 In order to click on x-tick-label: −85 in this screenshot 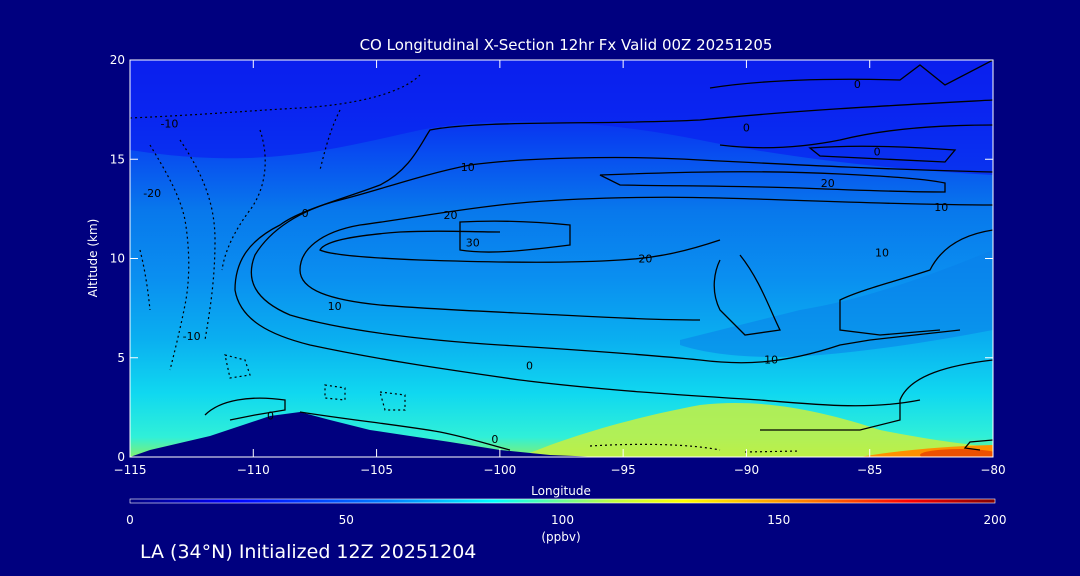, I will do `click(869, 470)`.